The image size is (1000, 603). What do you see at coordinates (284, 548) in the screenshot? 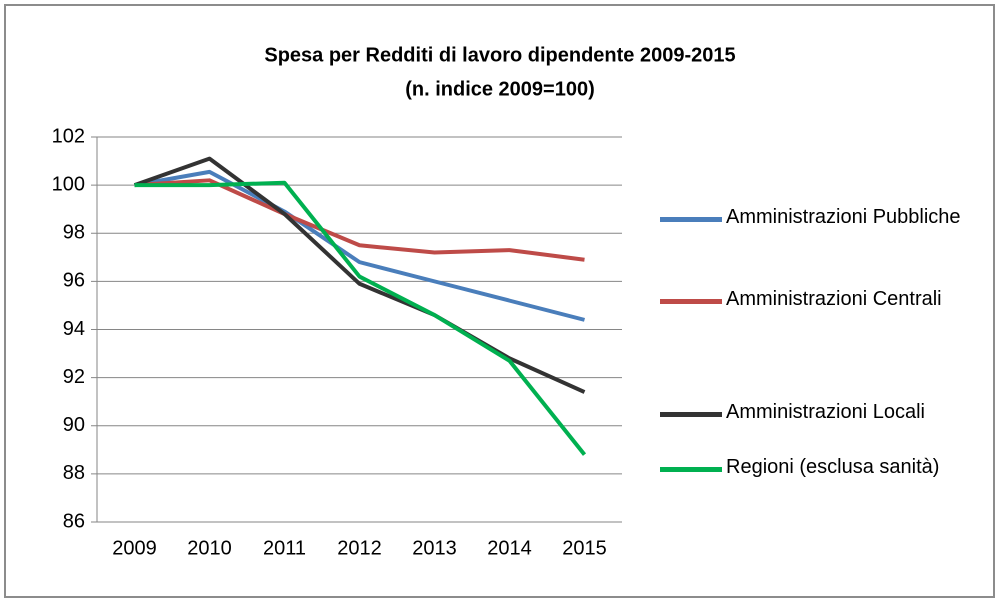
I see `x-tick-label: 2011` at bounding box center [284, 548].